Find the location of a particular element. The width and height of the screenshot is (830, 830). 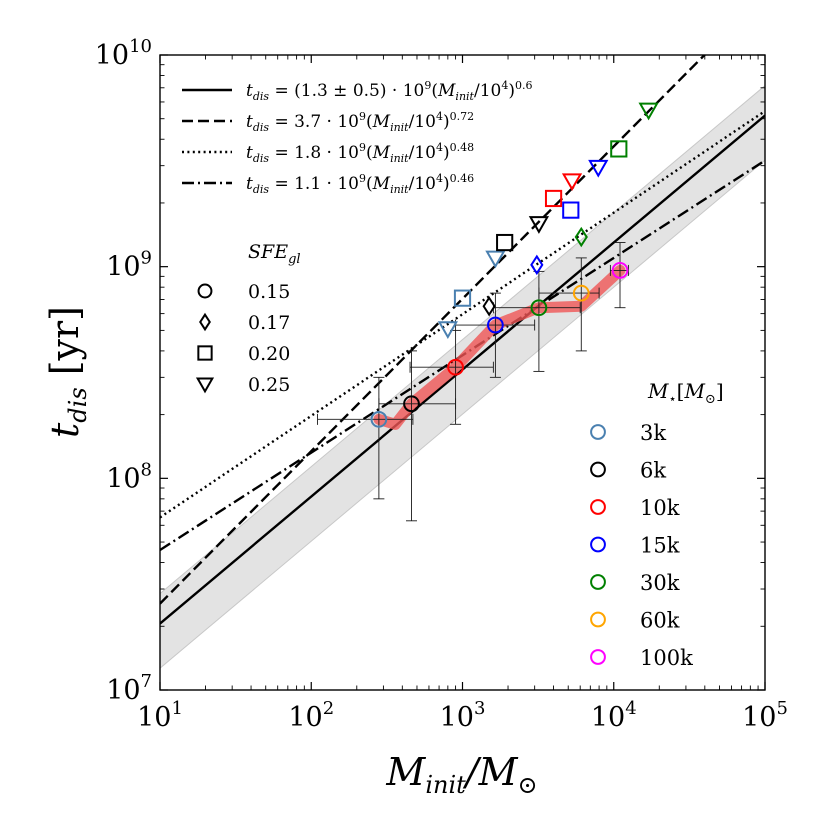

x-tick-label: 10⁵ is located at coordinates (765, 715).